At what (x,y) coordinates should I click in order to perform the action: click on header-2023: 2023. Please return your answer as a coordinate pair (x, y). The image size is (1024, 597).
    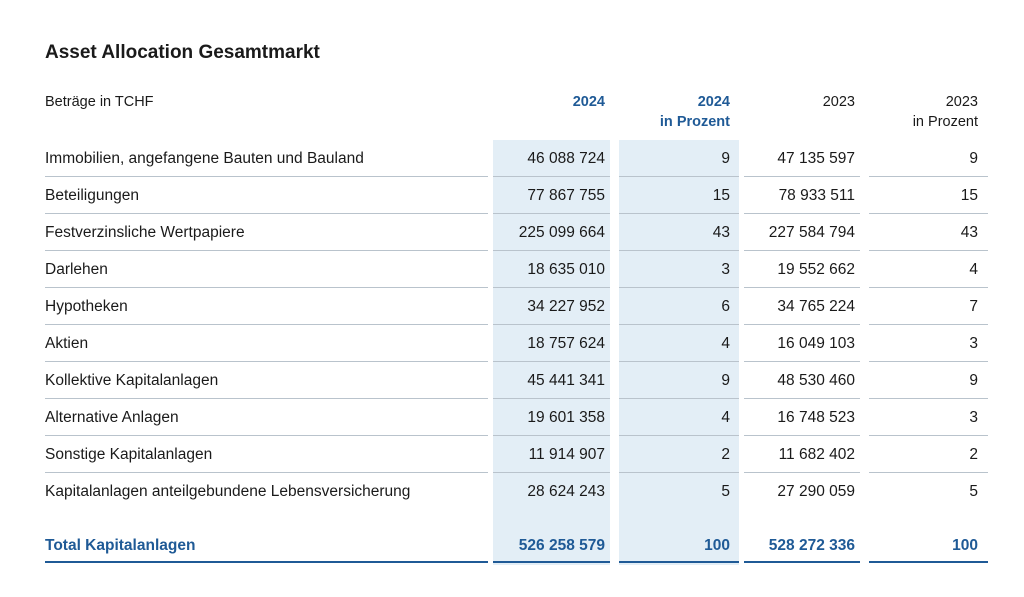
    Looking at the image, I should click on (838, 102).